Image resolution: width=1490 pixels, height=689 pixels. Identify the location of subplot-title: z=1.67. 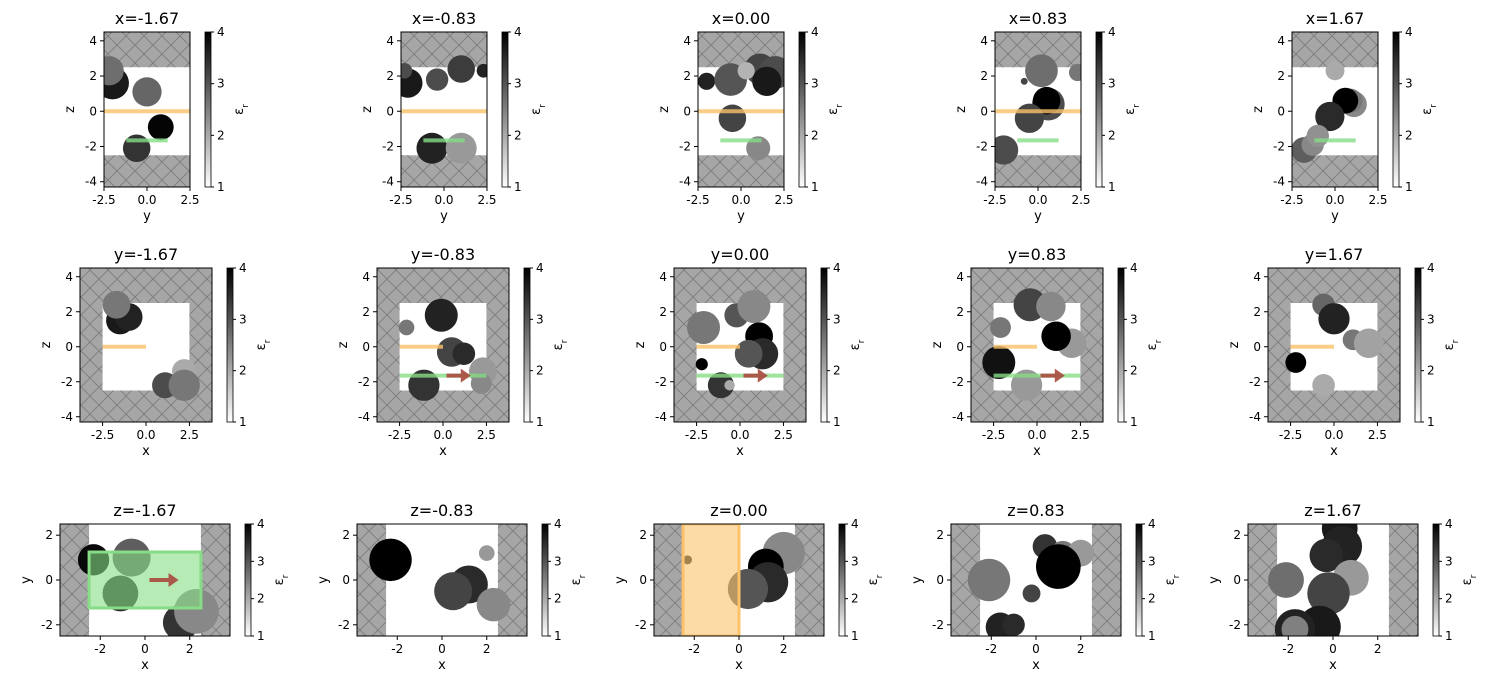
(1332, 510).